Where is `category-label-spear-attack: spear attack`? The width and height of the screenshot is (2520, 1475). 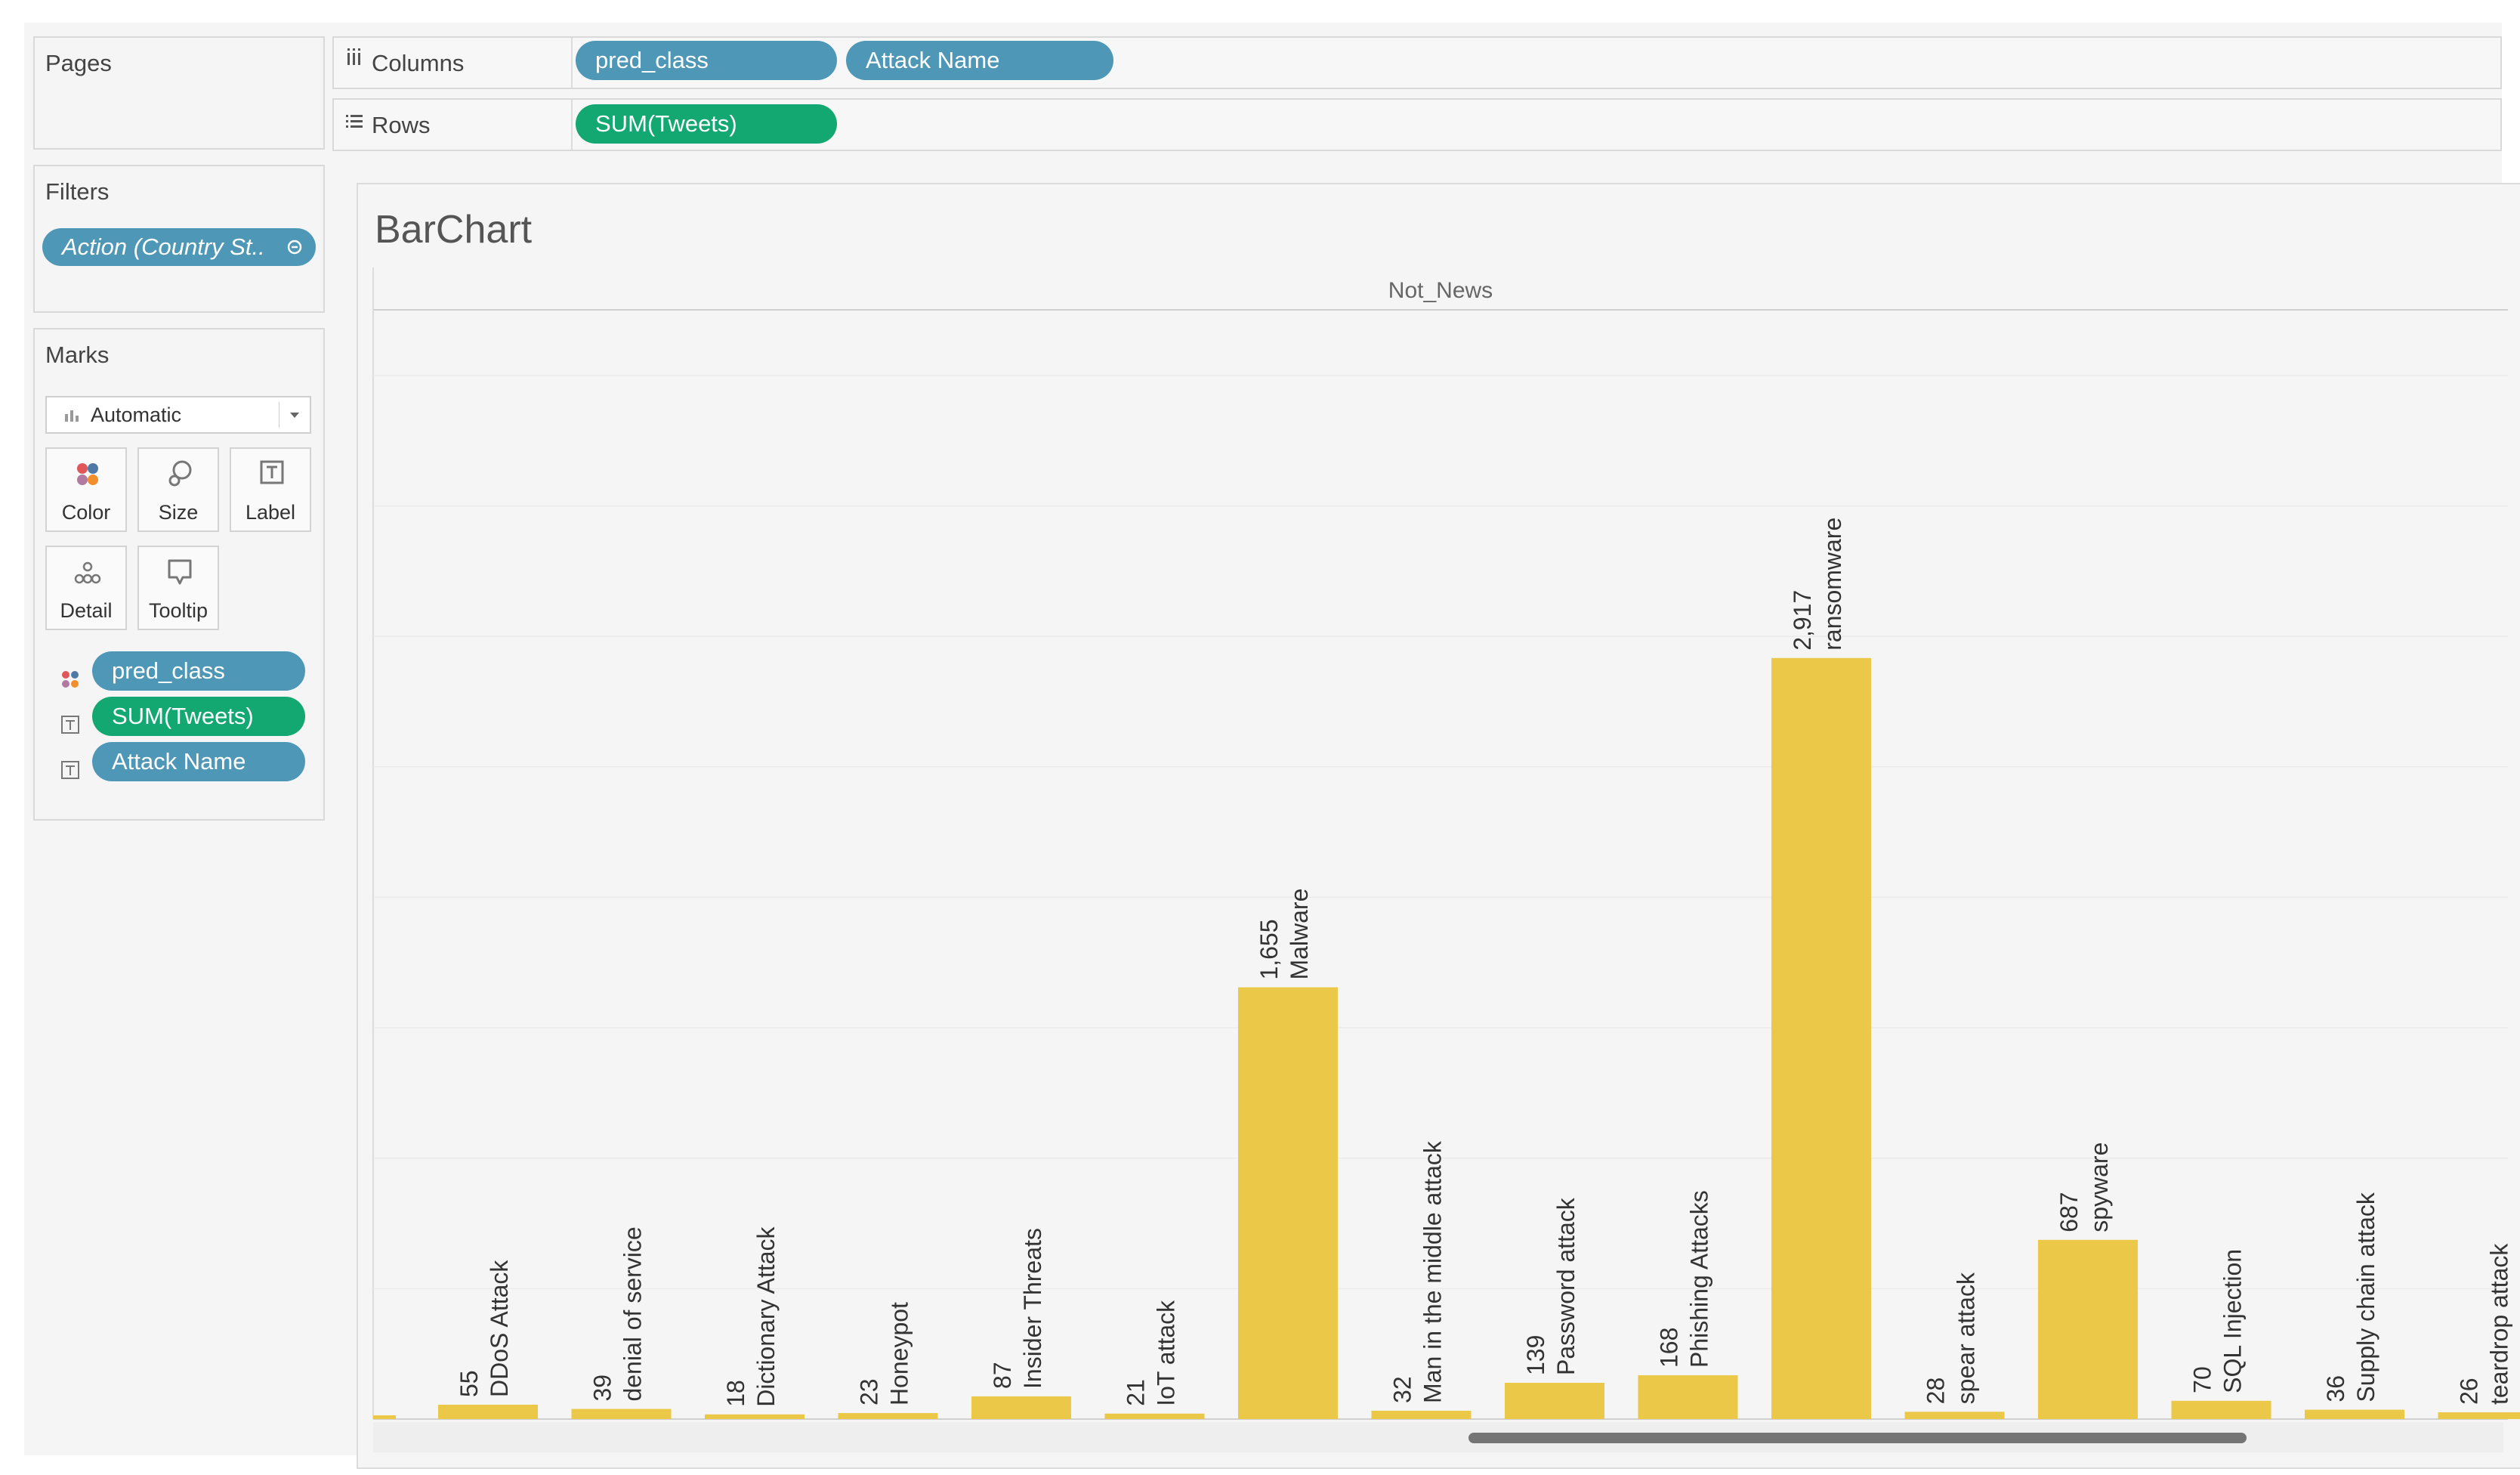
category-label-spear-attack: spear attack is located at coordinates (1966, 1338).